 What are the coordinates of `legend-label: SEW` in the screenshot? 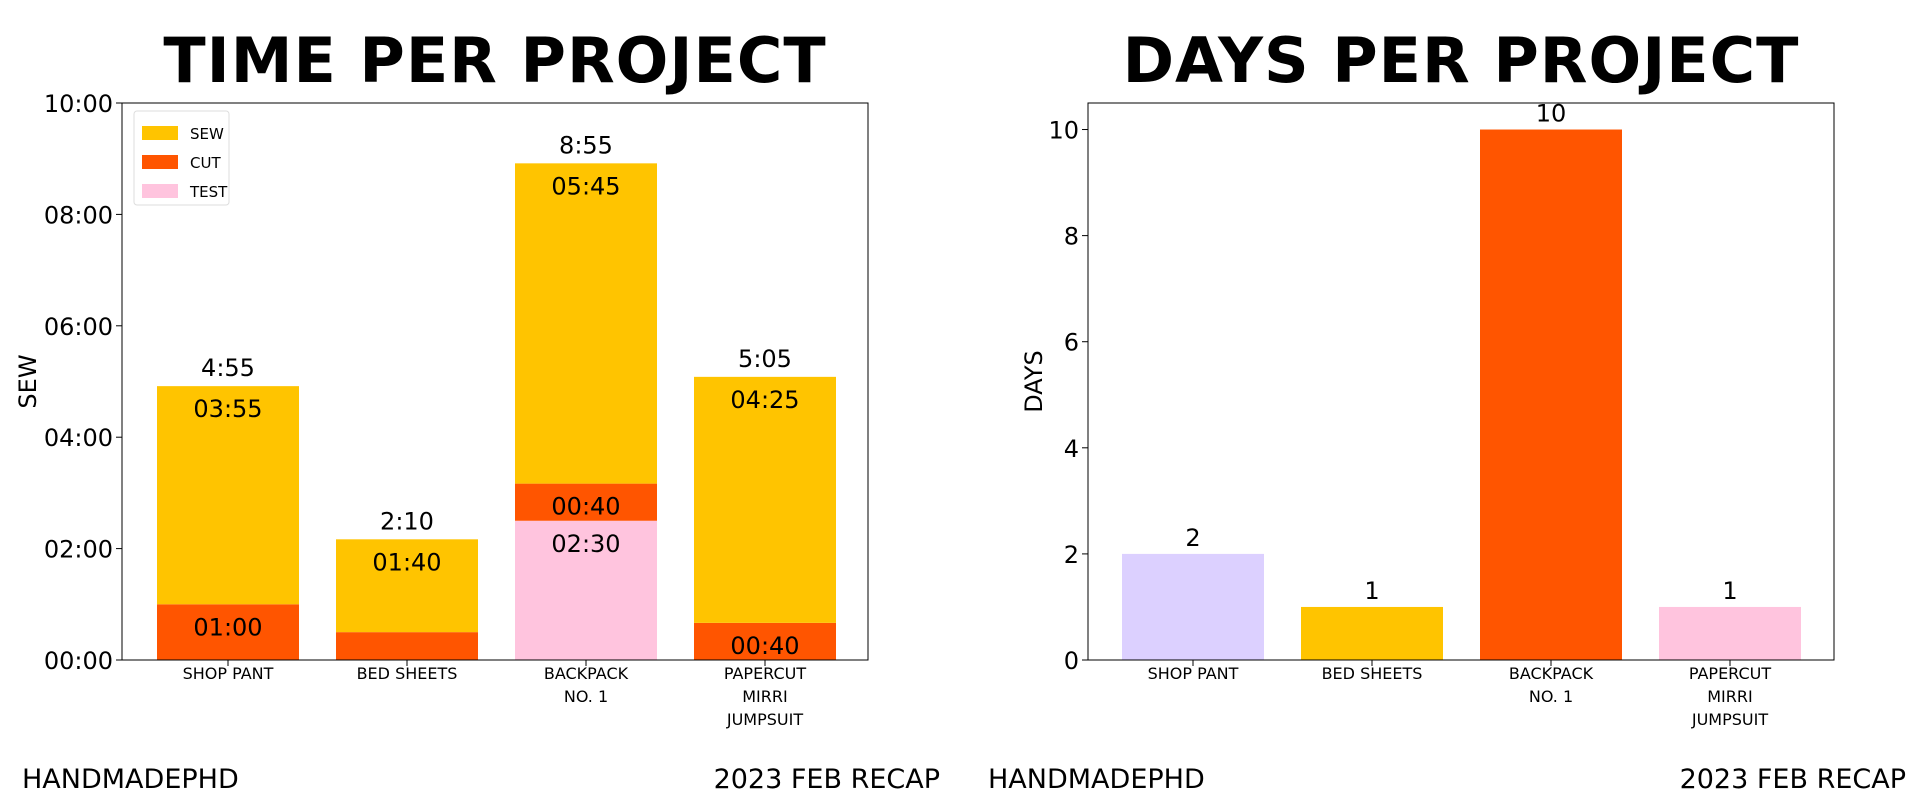 It's located at (207, 134).